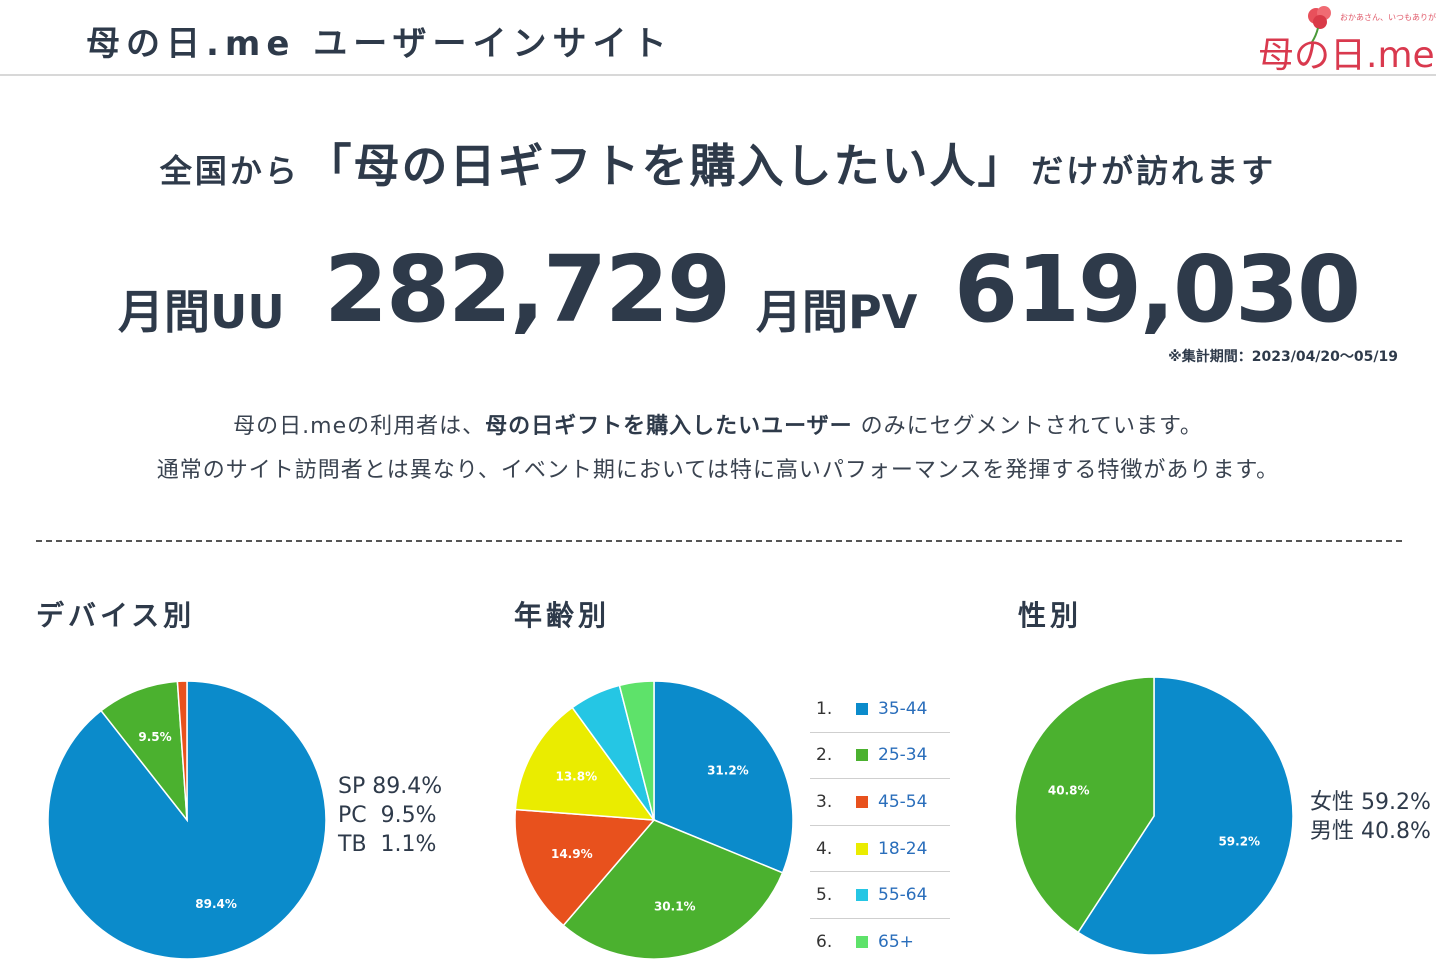 The image size is (1436, 966). I want to click on legend-item: 3. 45-54, so click(880, 802).